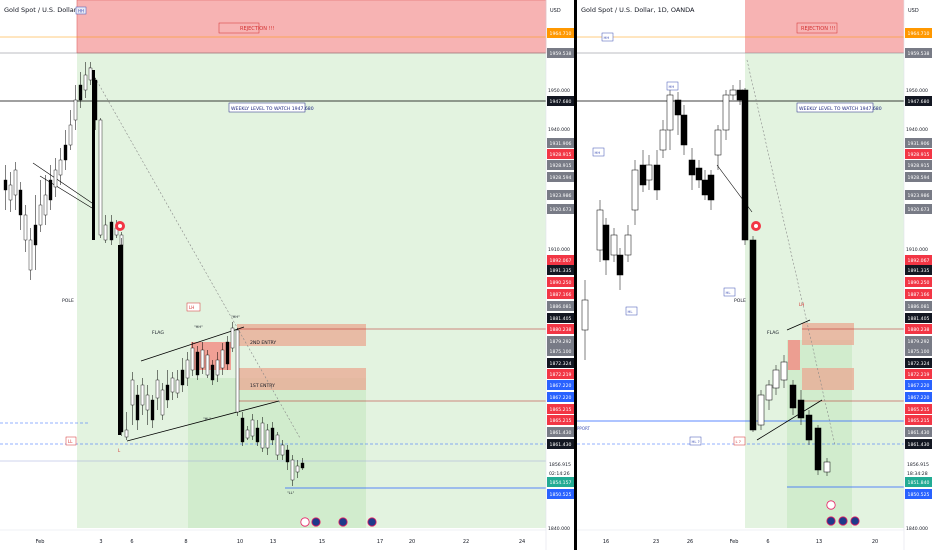  I want to click on hh3-box, so click(672, 86).